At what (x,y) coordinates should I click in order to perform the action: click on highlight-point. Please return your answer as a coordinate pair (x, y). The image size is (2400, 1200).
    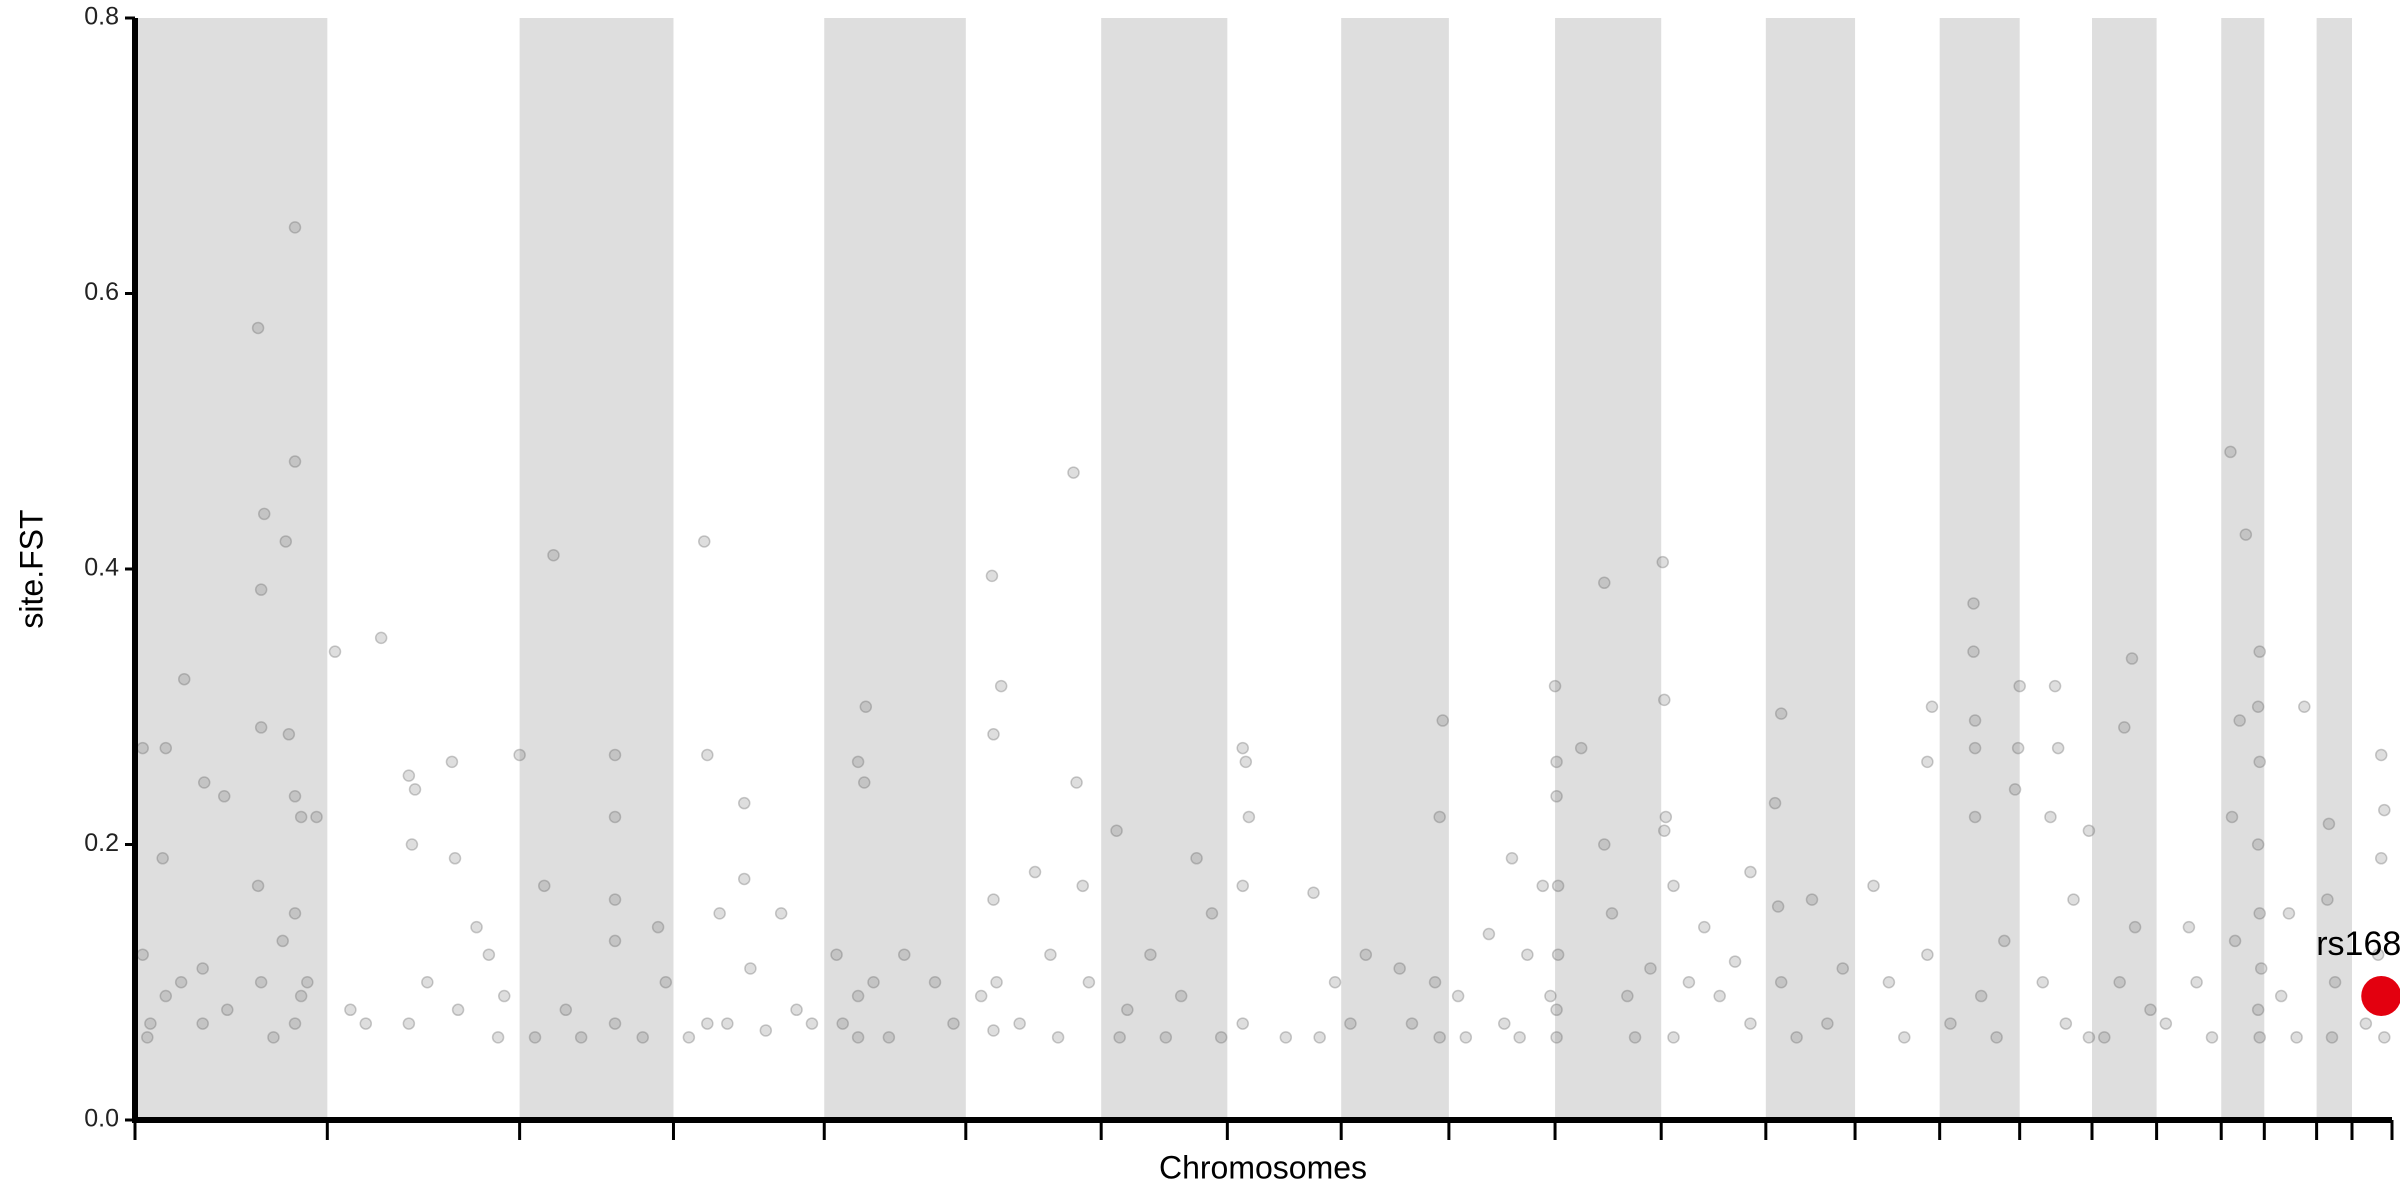
    Looking at the image, I should click on (2380, 996).